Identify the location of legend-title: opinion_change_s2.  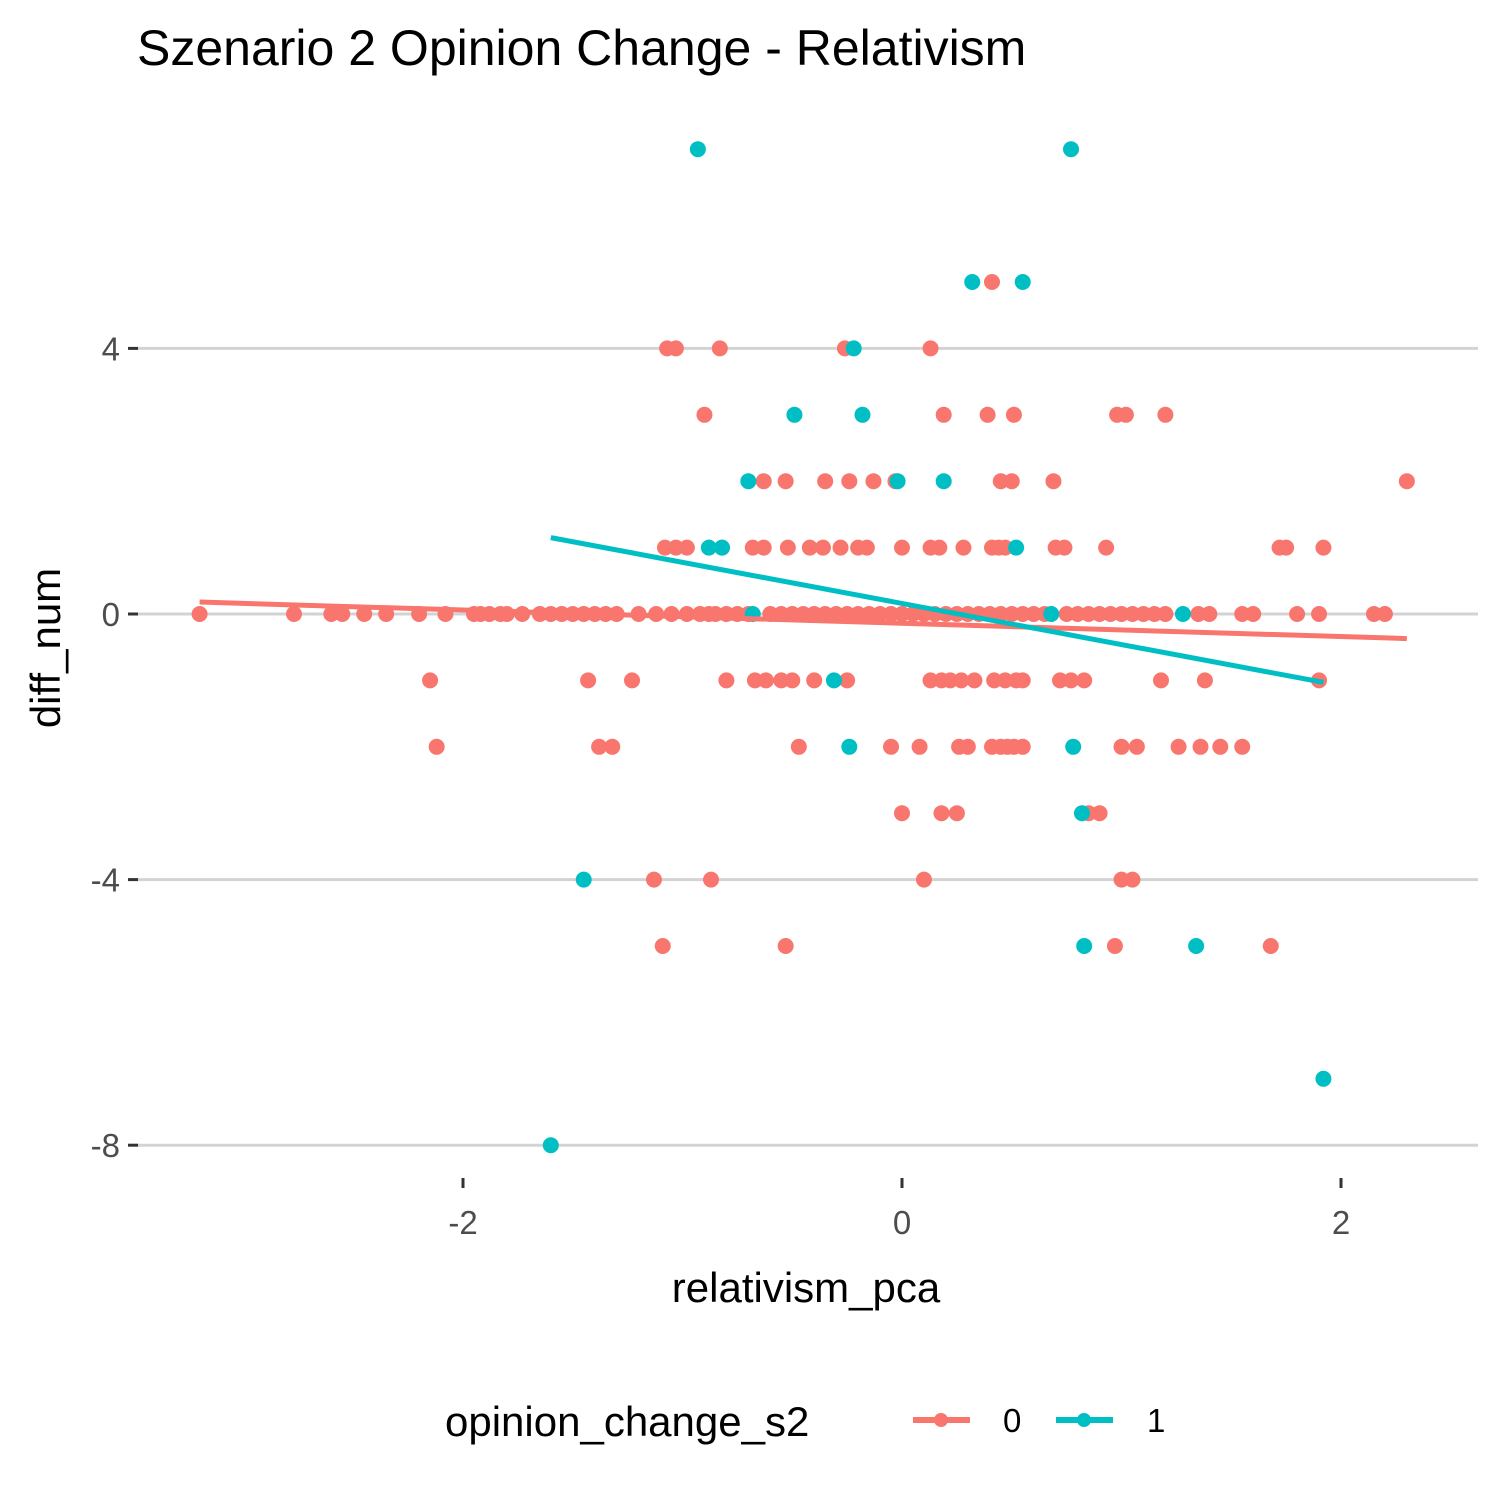
(627, 1421).